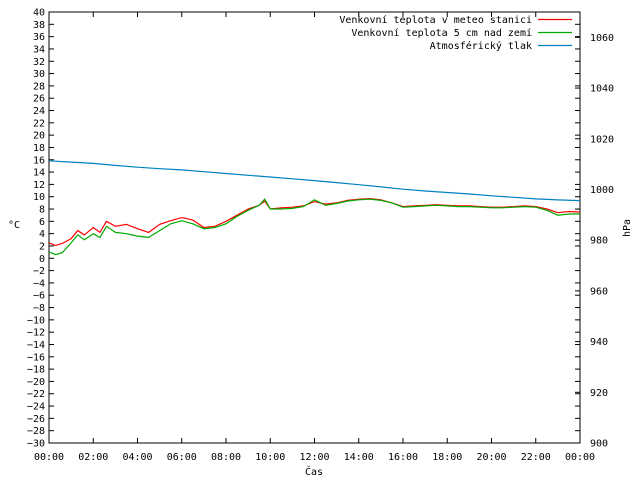  I want to click on y2-tick-label: 960, so click(599, 291).